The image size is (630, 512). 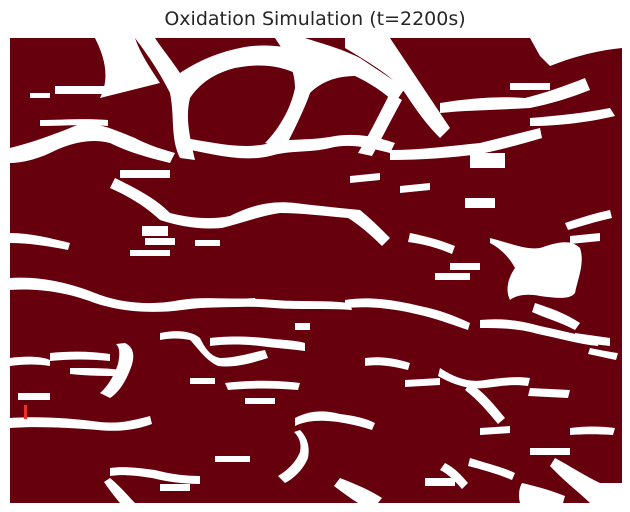 What do you see at coordinates (25, 412) in the screenshot?
I see `nucleation-site` at bounding box center [25, 412].